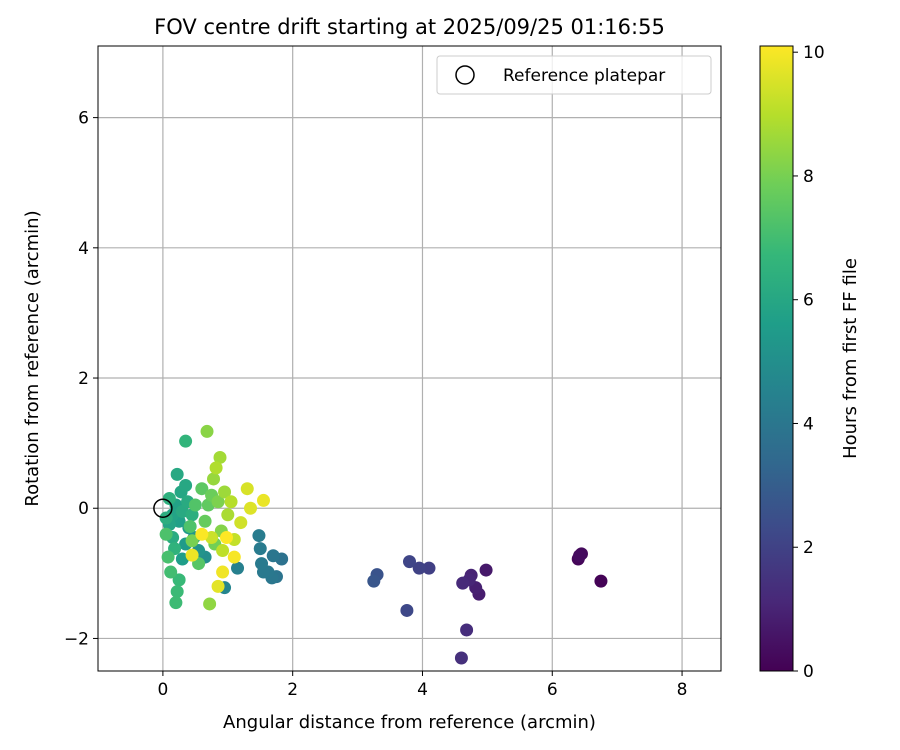  I want to click on y-tick-label: 2, so click(83, 379).